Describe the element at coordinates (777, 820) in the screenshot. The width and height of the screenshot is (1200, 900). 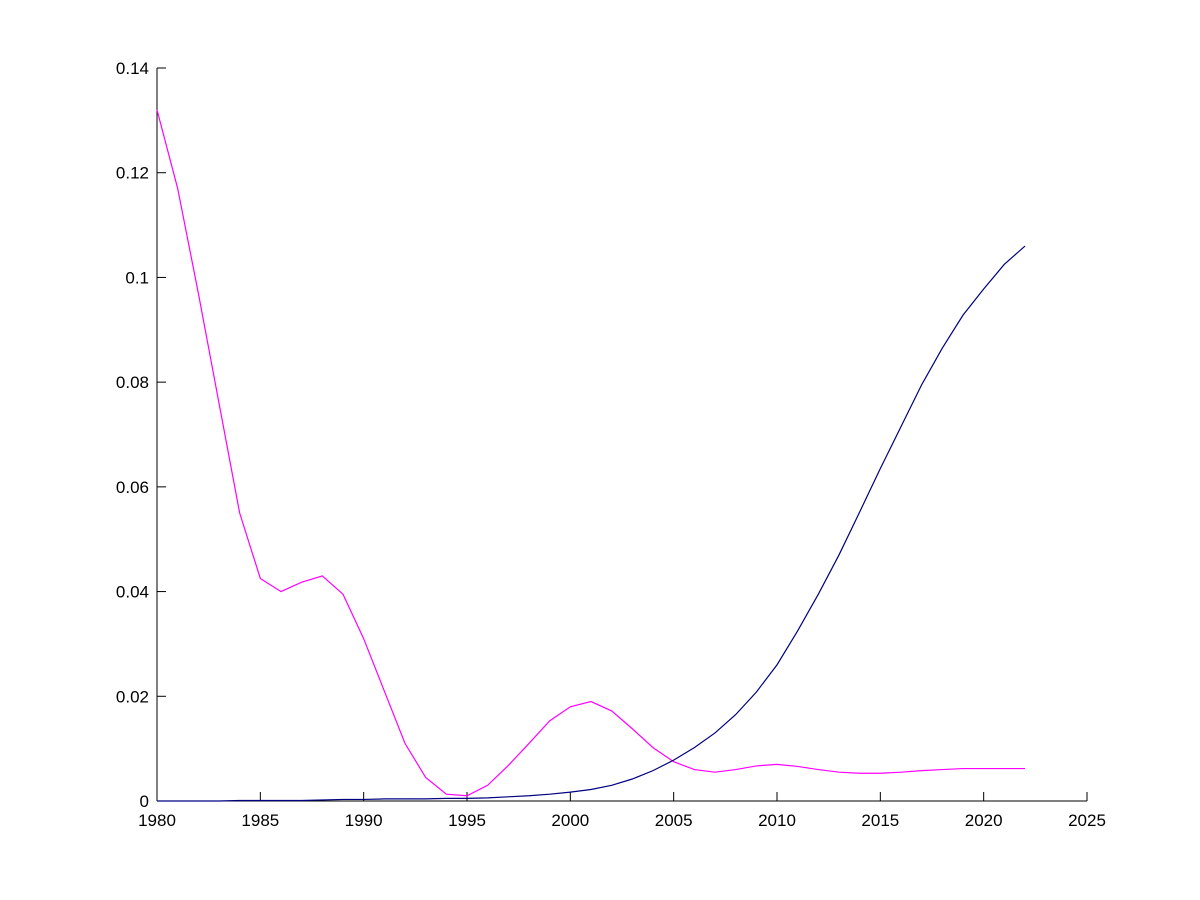
I see `x-tick-label: 2010` at that location.